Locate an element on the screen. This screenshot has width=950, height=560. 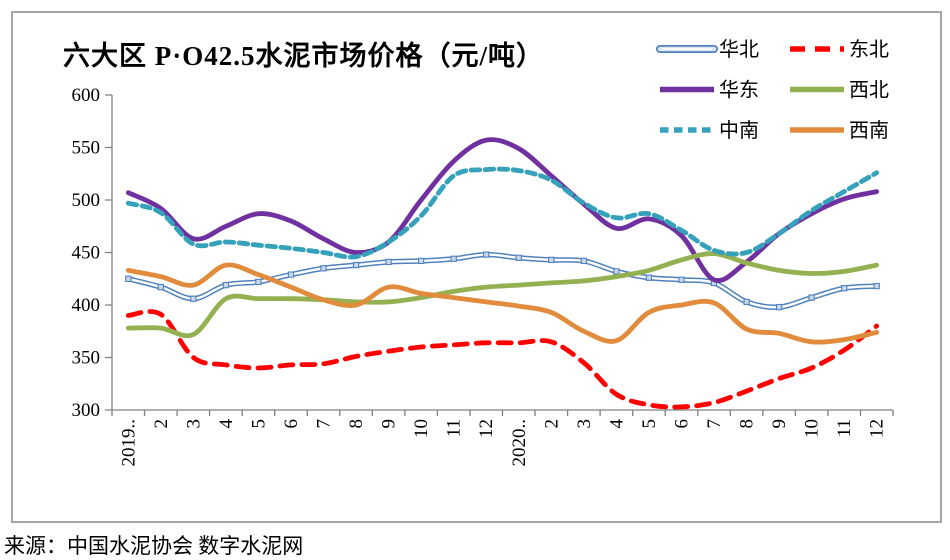
y-tick-label: 450 is located at coordinates (86, 253).